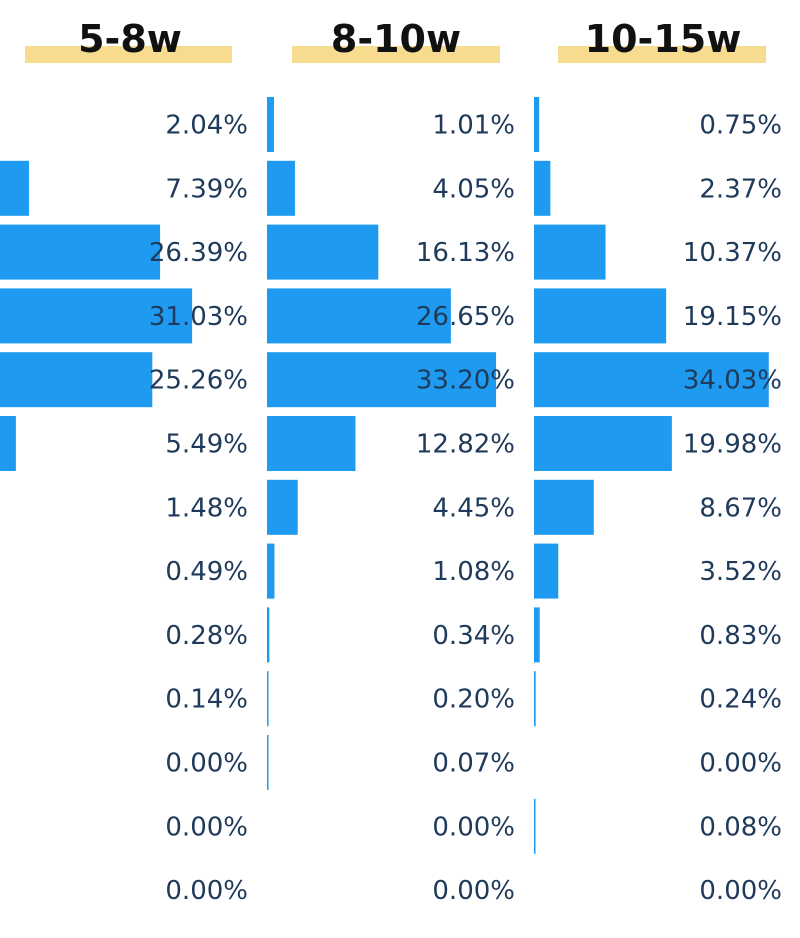  What do you see at coordinates (206, 636) in the screenshot?
I see `value-label: 0.28%` at bounding box center [206, 636].